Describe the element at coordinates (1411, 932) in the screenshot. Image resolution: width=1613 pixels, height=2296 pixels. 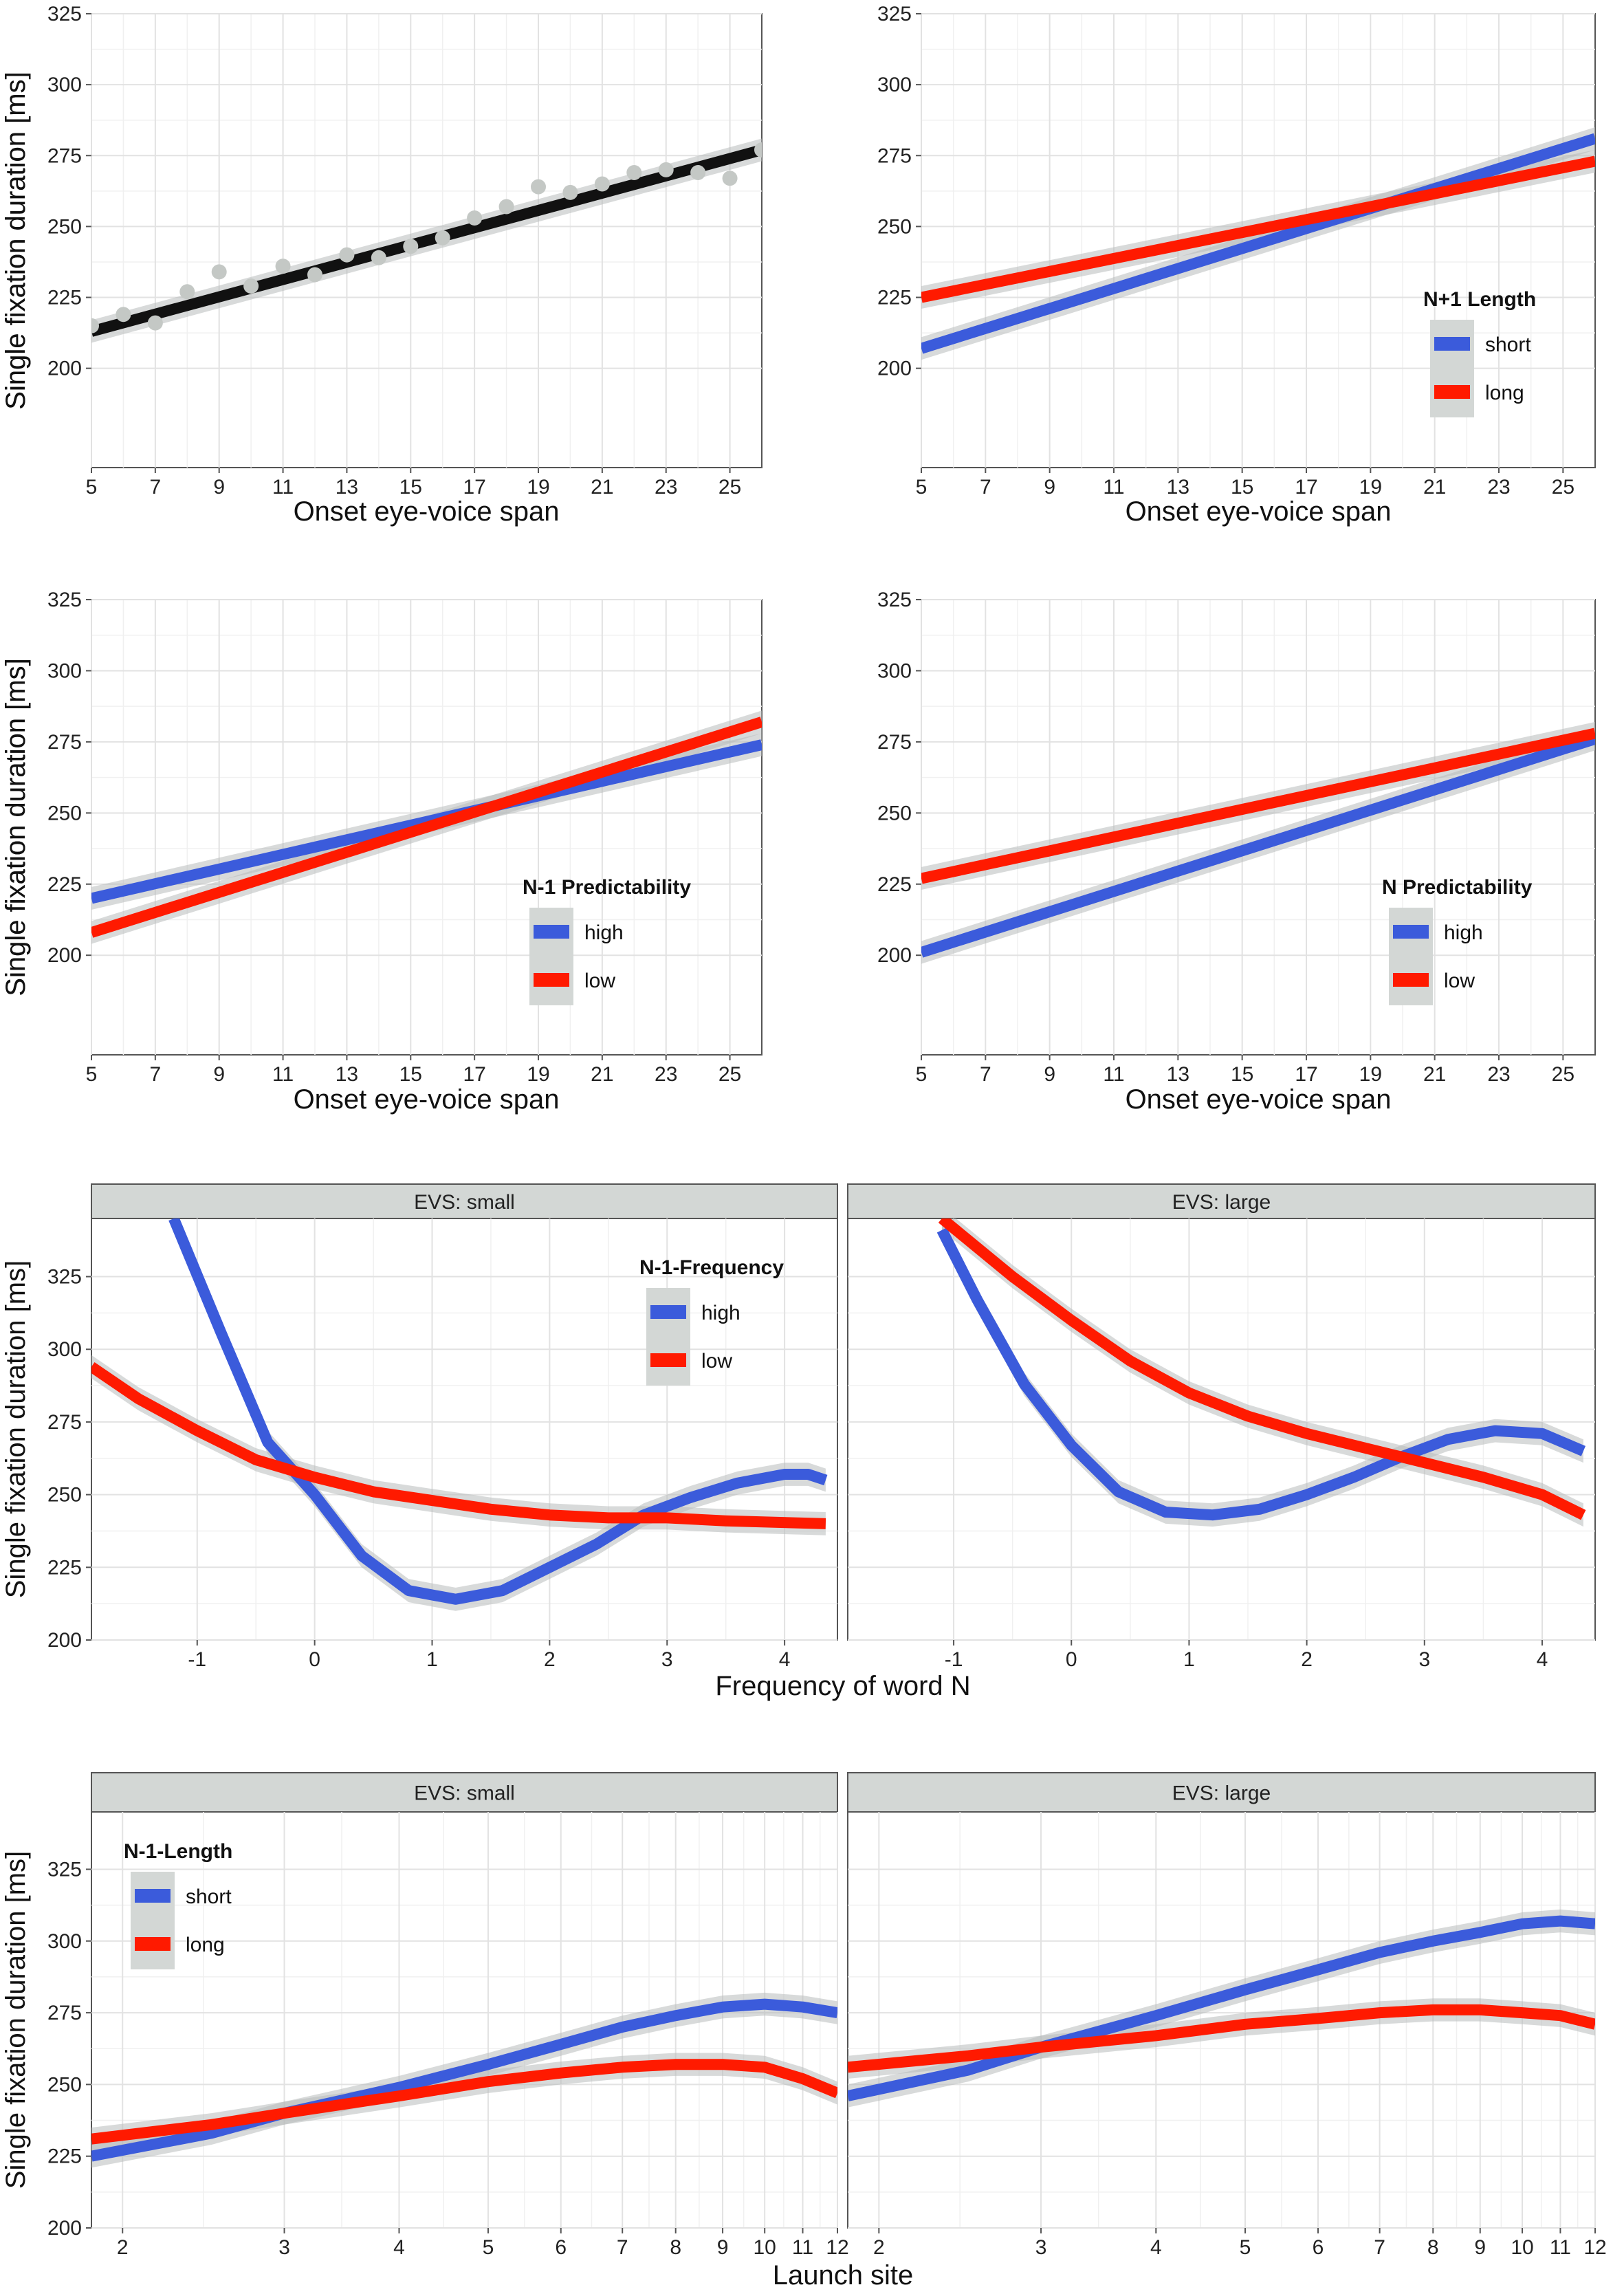
I see `legend-swatch-high` at that location.